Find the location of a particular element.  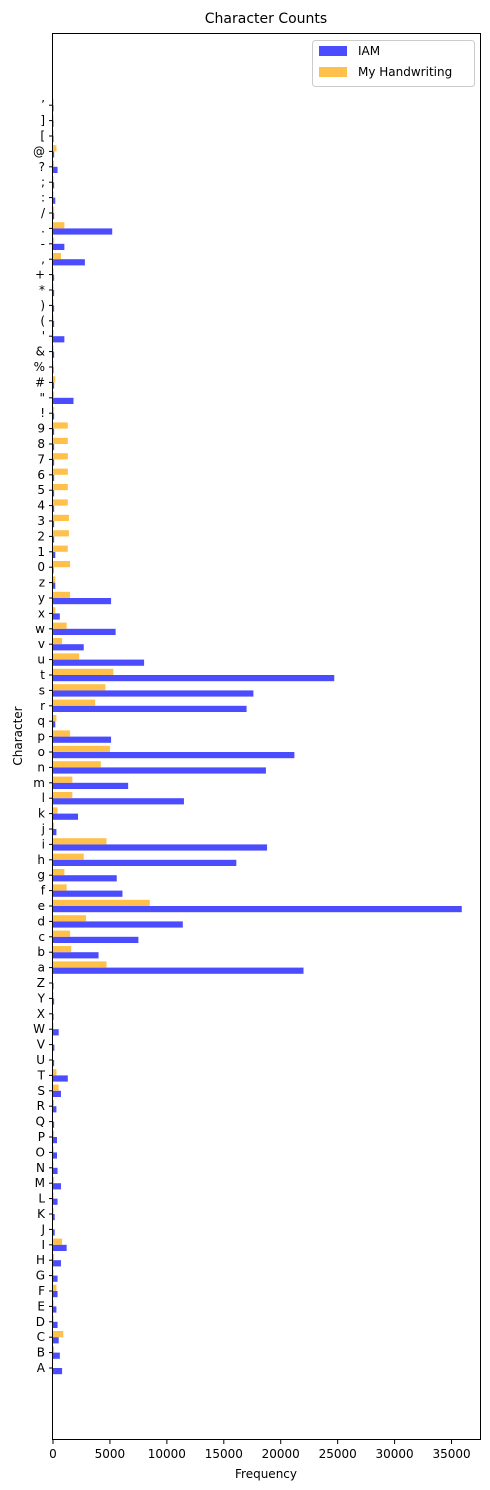

y-tick-label: y is located at coordinates (41, 598).